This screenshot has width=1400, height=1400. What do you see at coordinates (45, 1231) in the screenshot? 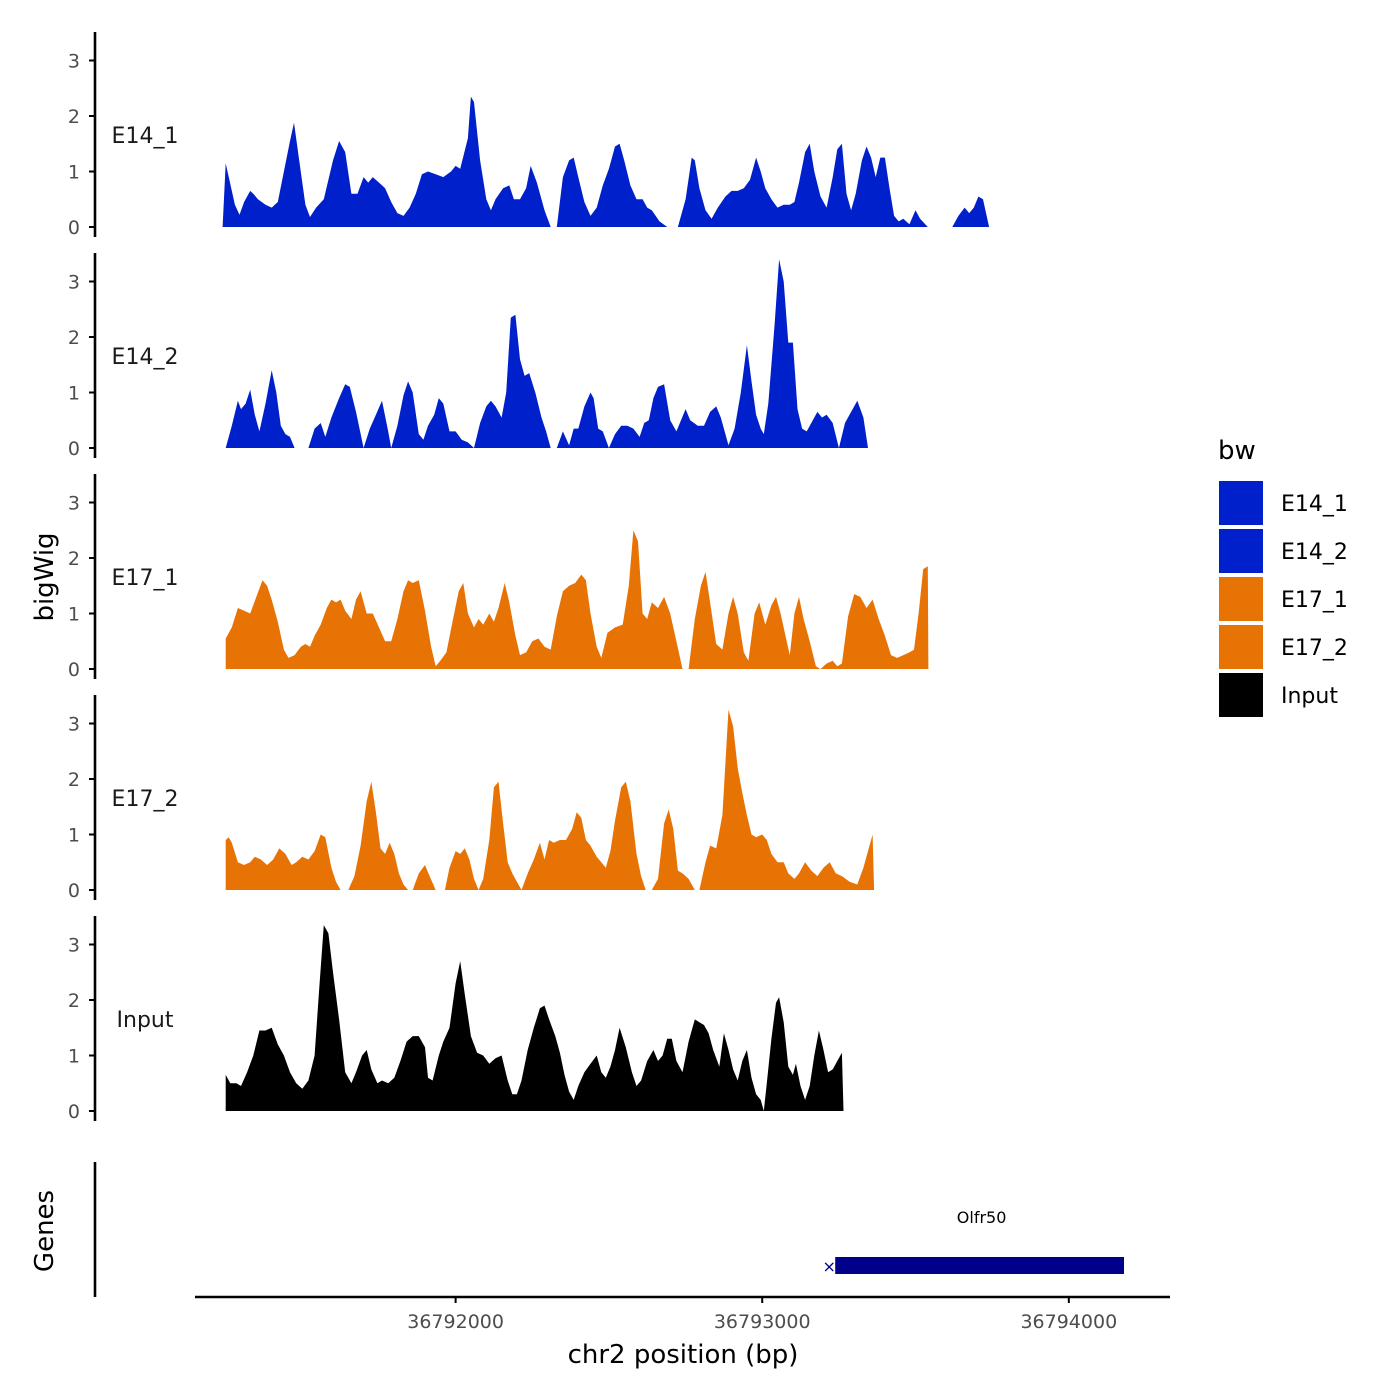
I see `genes-panel-title: Genes` at bounding box center [45, 1231].